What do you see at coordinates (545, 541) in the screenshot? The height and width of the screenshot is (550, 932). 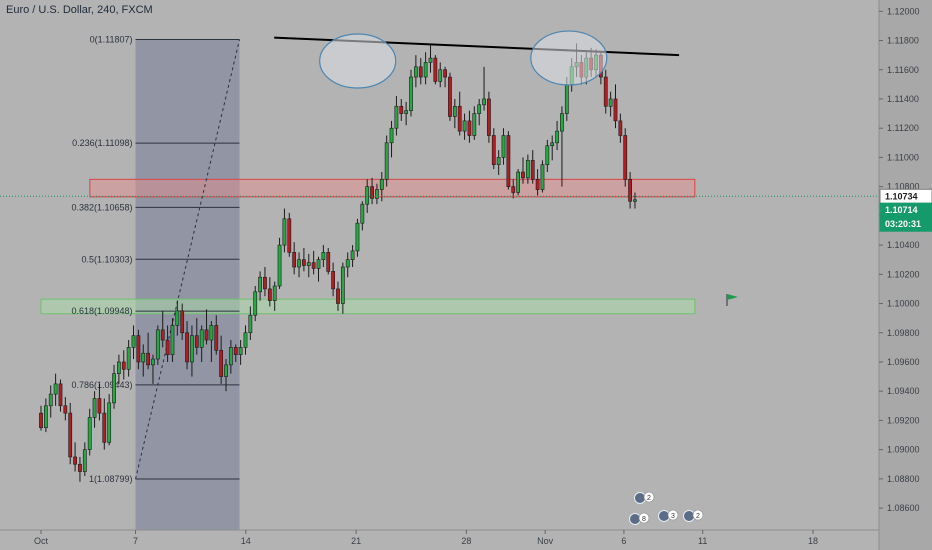 I see `time-tick-label: Nov` at bounding box center [545, 541].